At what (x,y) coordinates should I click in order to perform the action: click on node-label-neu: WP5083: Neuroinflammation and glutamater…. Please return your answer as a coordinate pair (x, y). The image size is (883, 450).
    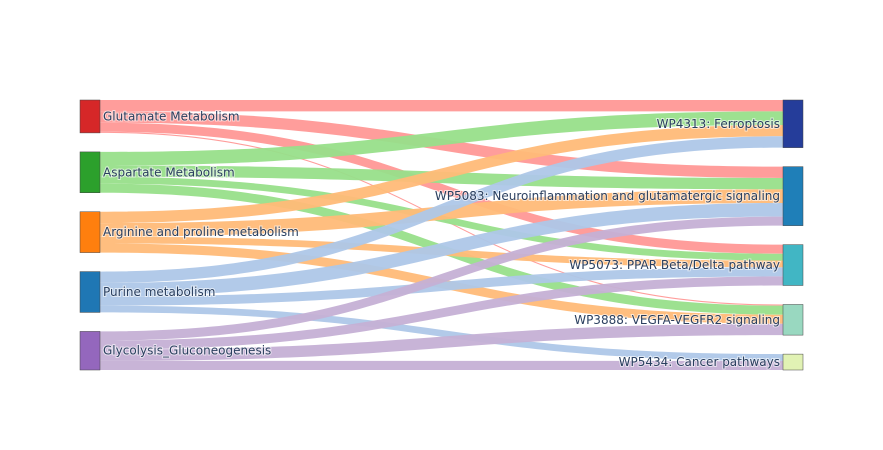
    Looking at the image, I should click on (607, 196).